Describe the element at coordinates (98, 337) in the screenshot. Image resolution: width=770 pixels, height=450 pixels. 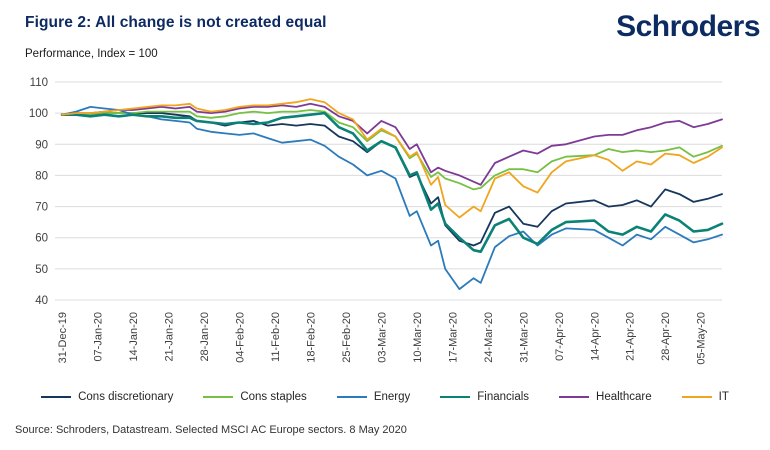
I see `x-axis-tick-label: 07-Jan-20` at that location.